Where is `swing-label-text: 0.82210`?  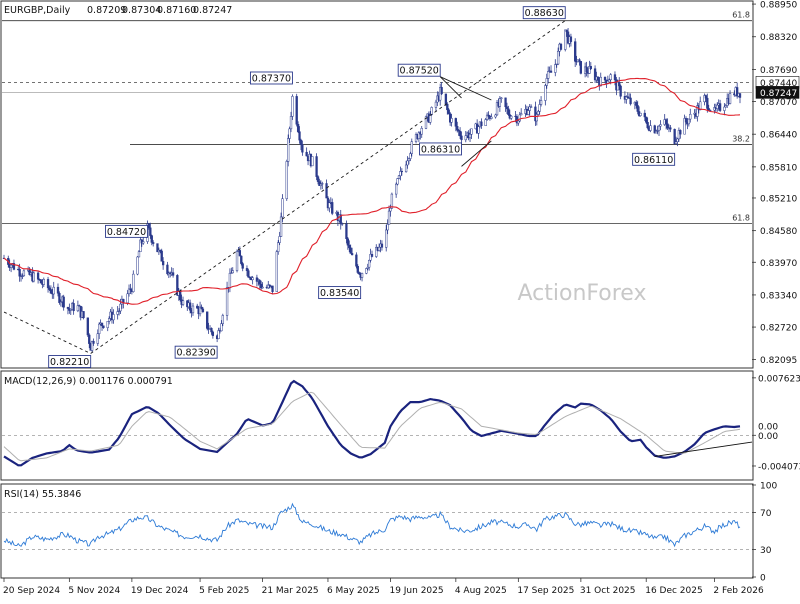
swing-label-text: 0.82210 is located at coordinates (69, 362).